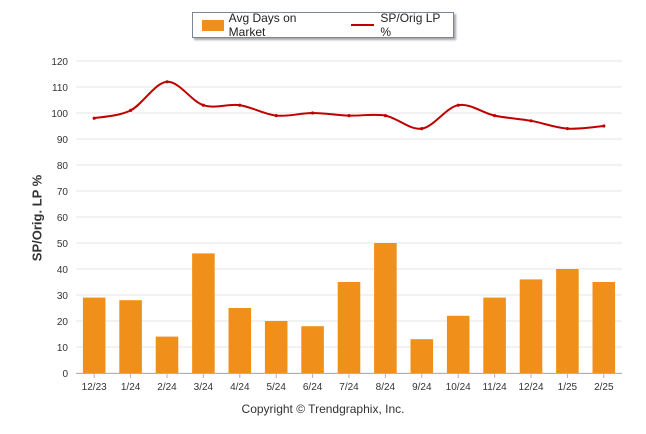 This screenshot has width=646, height=434. I want to click on y-tick-label: 50, so click(63, 244).